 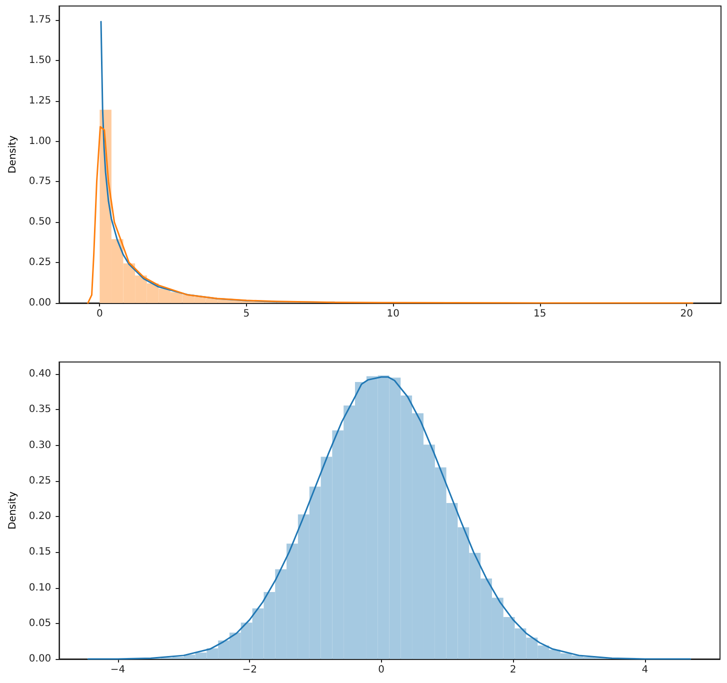 What do you see at coordinates (40, 182) in the screenshot?
I see `y-tick-label: 0.75` at bounding box center [40, 182].